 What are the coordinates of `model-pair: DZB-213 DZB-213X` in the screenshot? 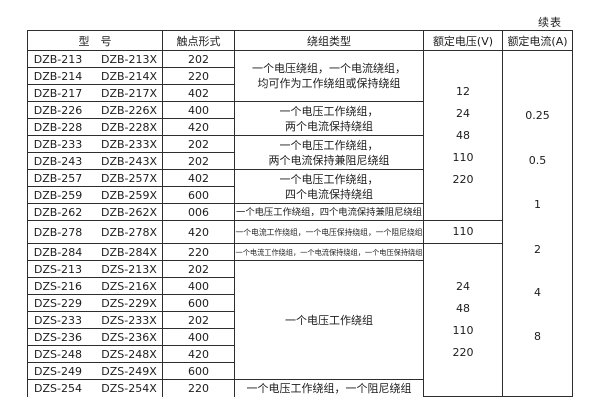 It's located at (95, 59).